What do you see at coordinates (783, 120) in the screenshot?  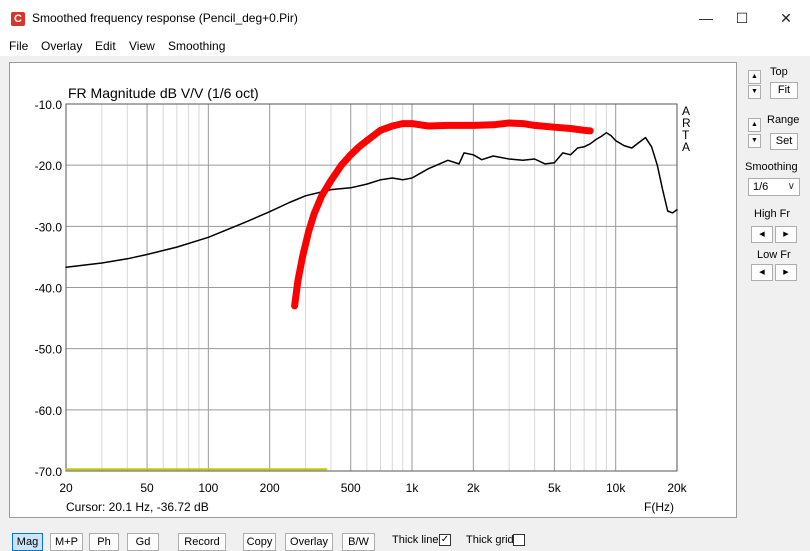 I see `range-label: Range` at bounding box center [783, 120].